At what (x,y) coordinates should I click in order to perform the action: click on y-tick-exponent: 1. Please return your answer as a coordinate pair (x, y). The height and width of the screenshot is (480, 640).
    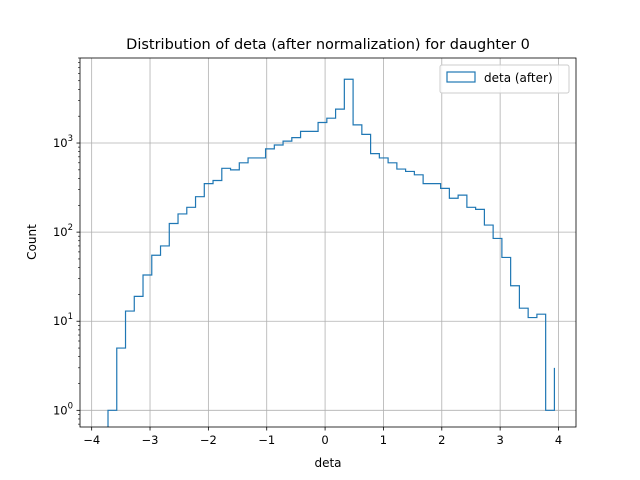
    Looking at the image, I should click on (70, 317).